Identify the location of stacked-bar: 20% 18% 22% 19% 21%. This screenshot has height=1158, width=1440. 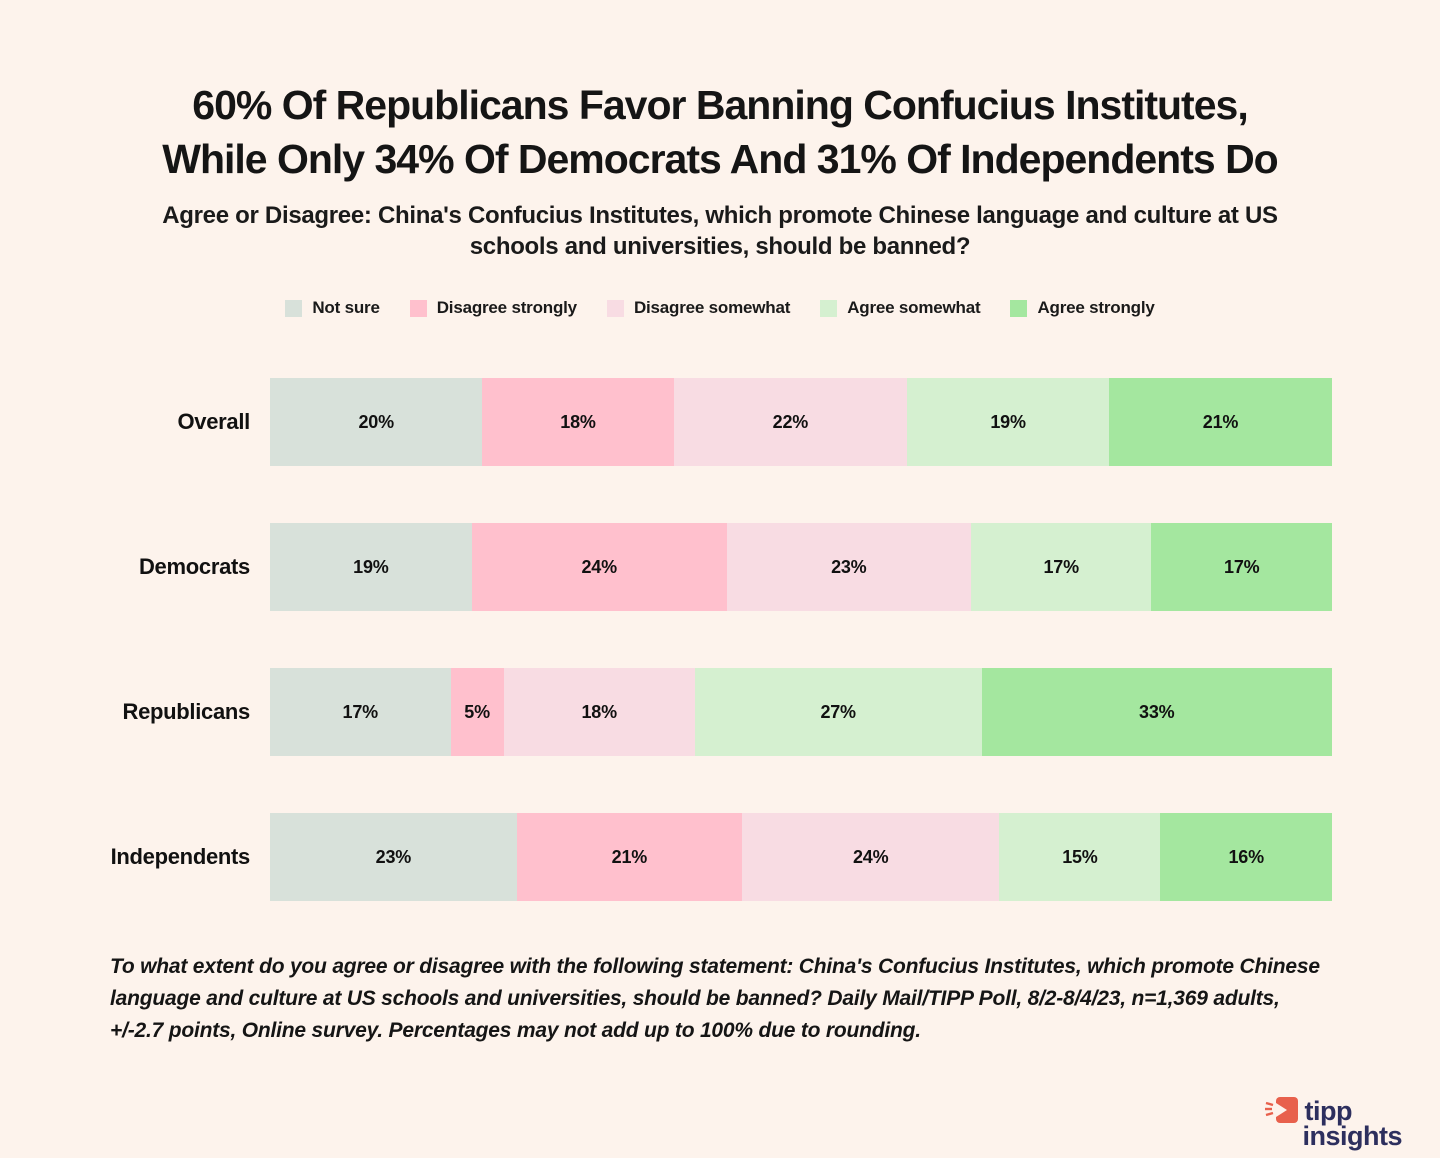
(801, 422).